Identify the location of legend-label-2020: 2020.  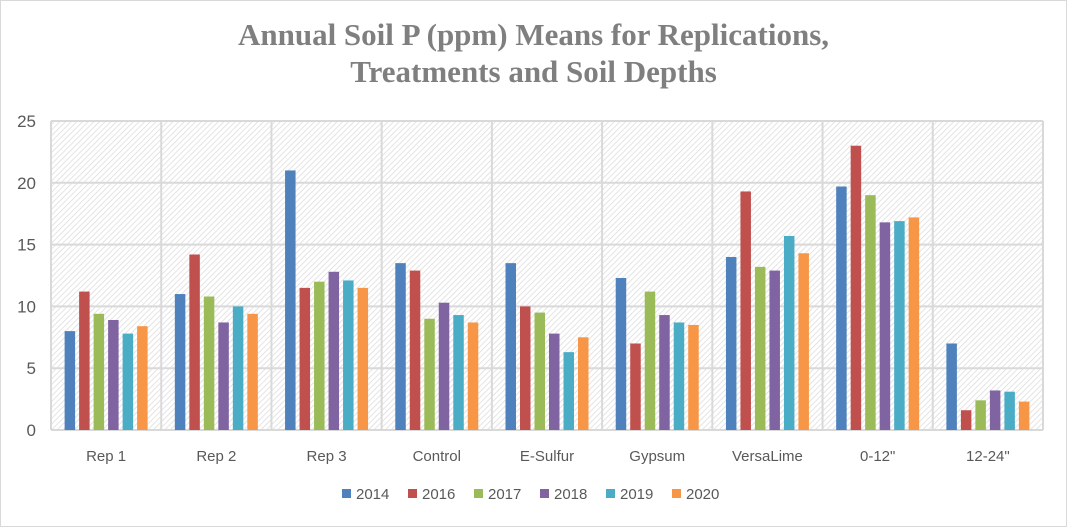
(702, 494).